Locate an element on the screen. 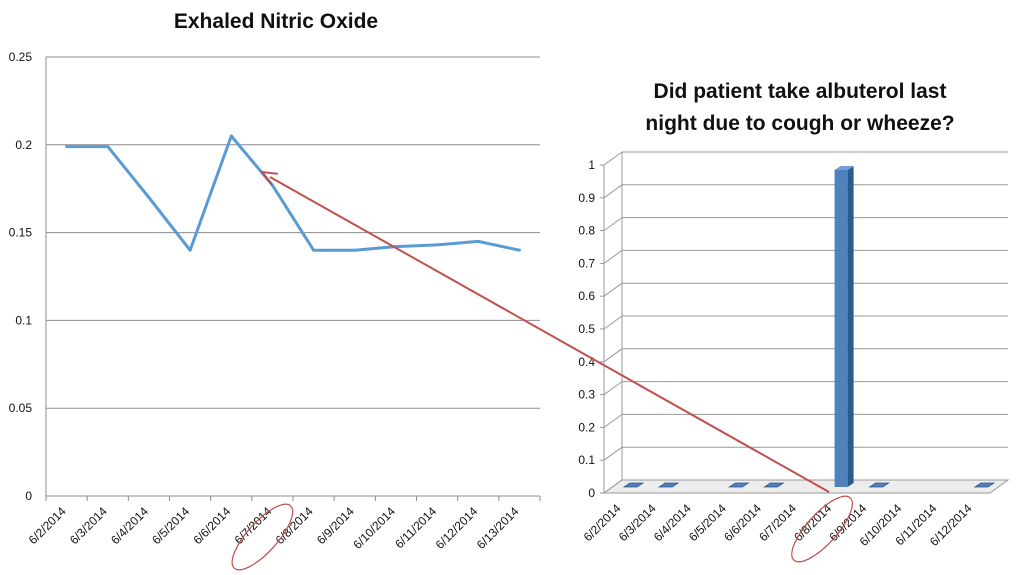 This screenshot has width=1023, height=575. y-tick-label: 0.3 is located at coordinates (586, 395).